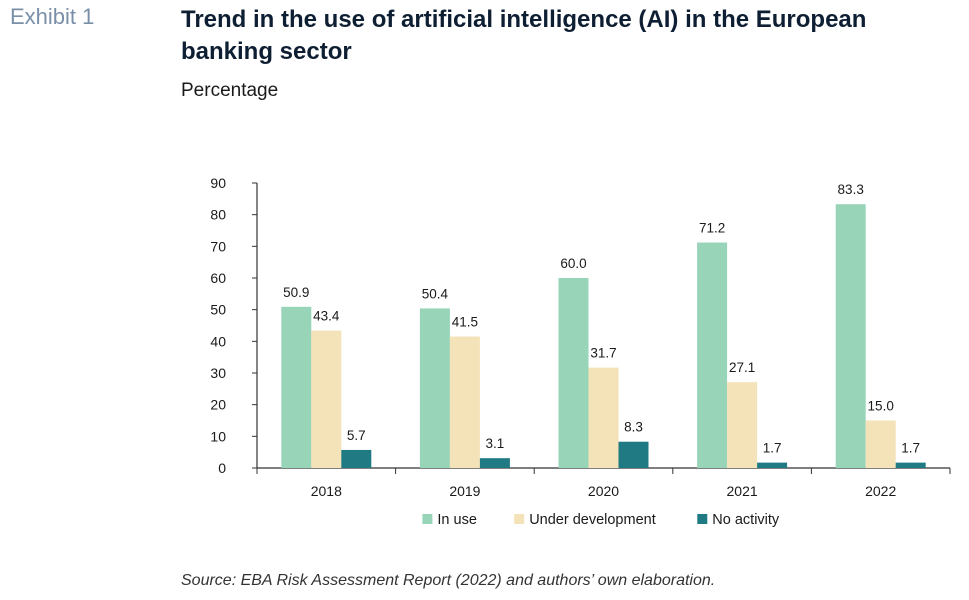  What do you see at coordinates (356, 435) in the screenshot?
I see `data-label: 5.7` at bounding box center [356, 435].